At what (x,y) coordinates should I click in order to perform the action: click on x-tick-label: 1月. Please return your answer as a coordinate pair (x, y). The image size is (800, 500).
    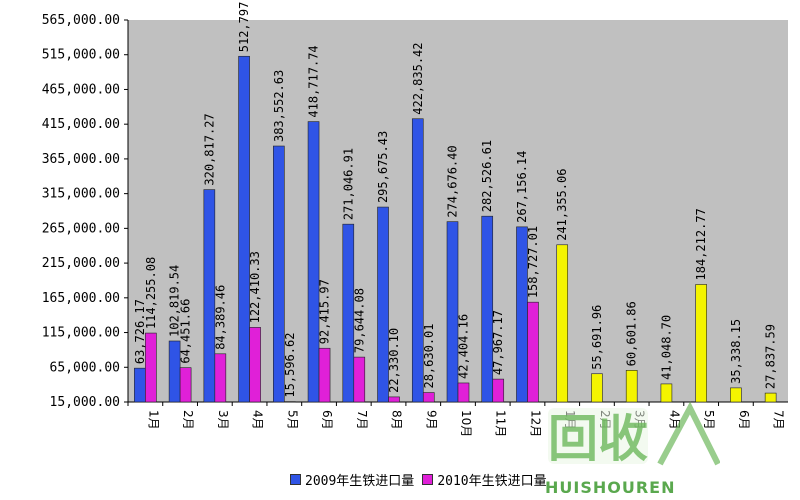
    Looking at the image, I should click on (153, 420).